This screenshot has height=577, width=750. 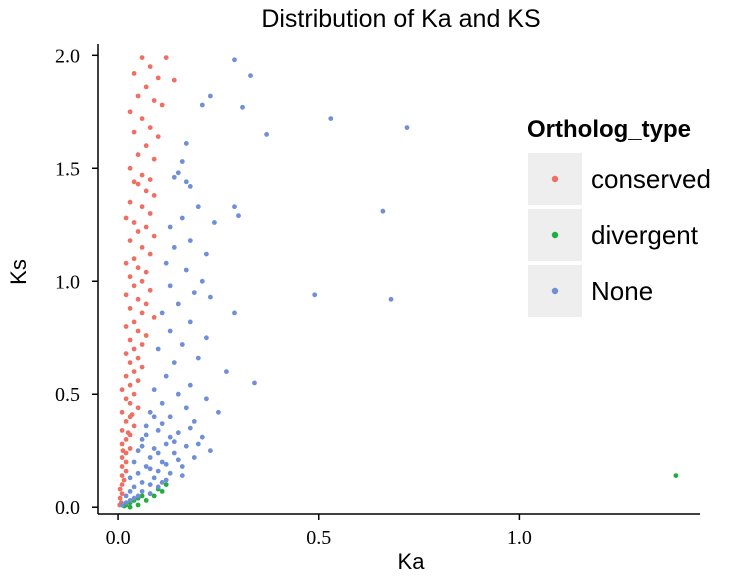 What do you see at coordinates (67, 508) in the screenshot?
I see `y-tick-label: 0.0` at bounding box center [67, 508].